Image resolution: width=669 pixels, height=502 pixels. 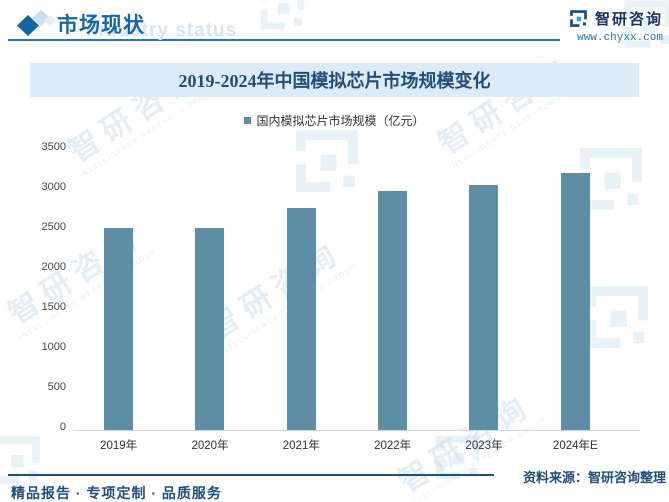 What do you see at coordinates (347, 445) in the screenshot?
I see `x-axis-labels: 2019年 2020年 2021年 2022年 2023年 2024年E` at bounding box center [347, 445].